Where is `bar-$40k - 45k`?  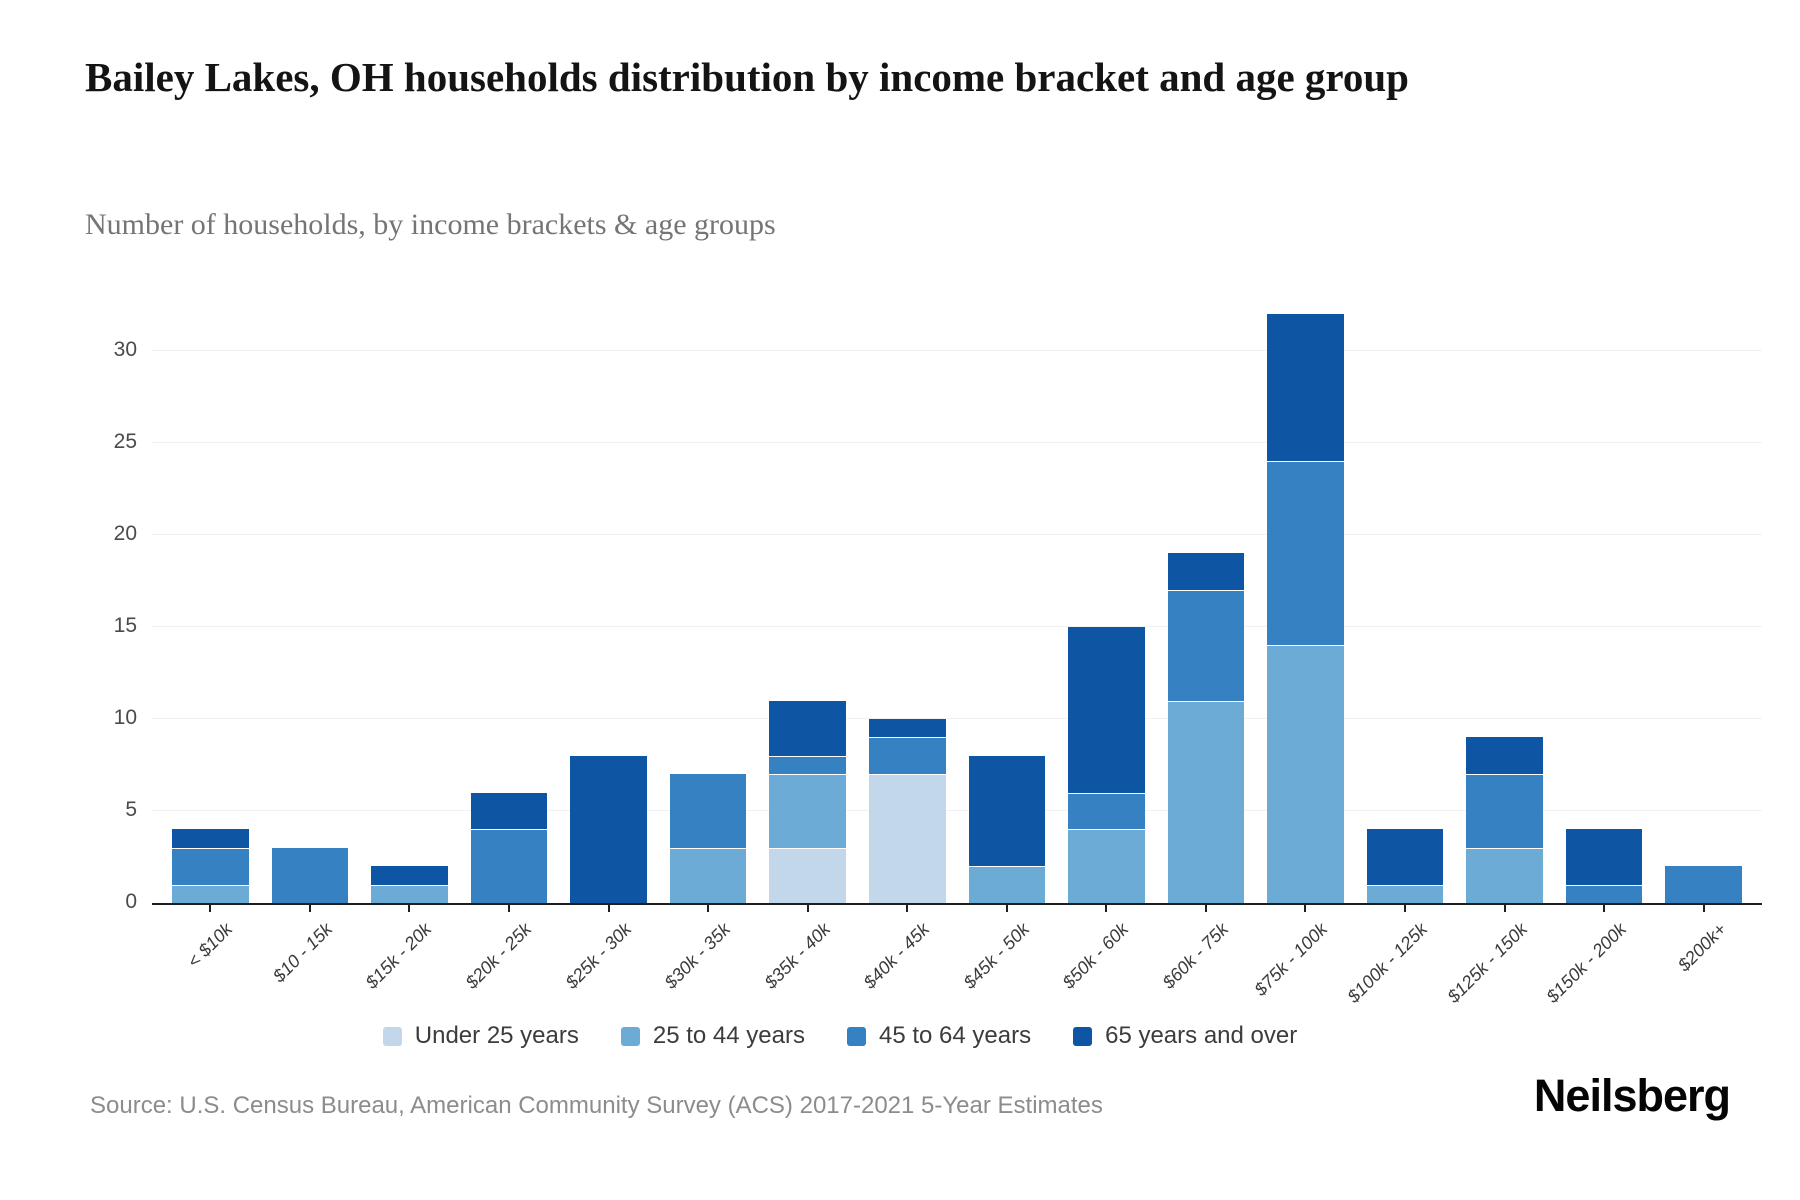 bar-$40k - 45k is located at coordinates (907, 811).